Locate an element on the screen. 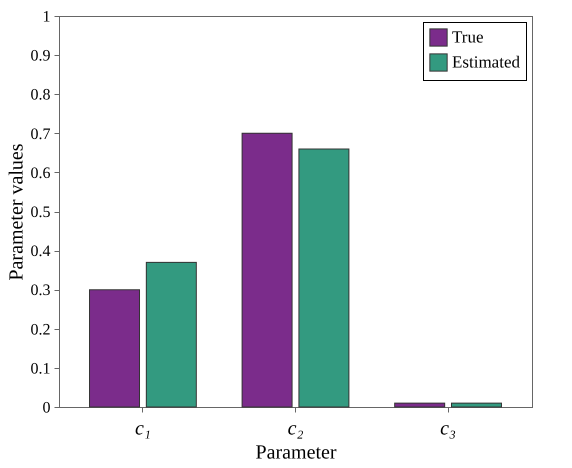  y-tick-label: 0.4 is located at coordinates (40, 251).